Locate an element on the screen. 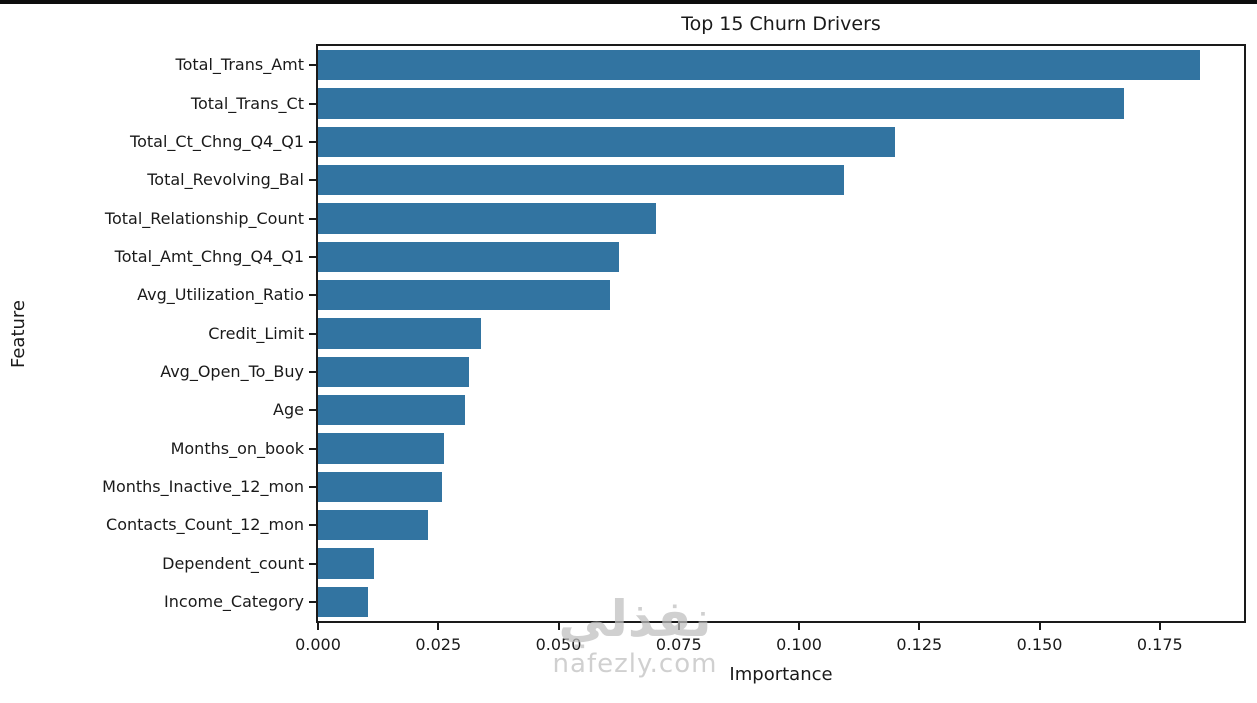 The width and height of the screenshot is (1257, 703). chart-title: Top 15 Churn Drivers is located at coordinates (781, 24).